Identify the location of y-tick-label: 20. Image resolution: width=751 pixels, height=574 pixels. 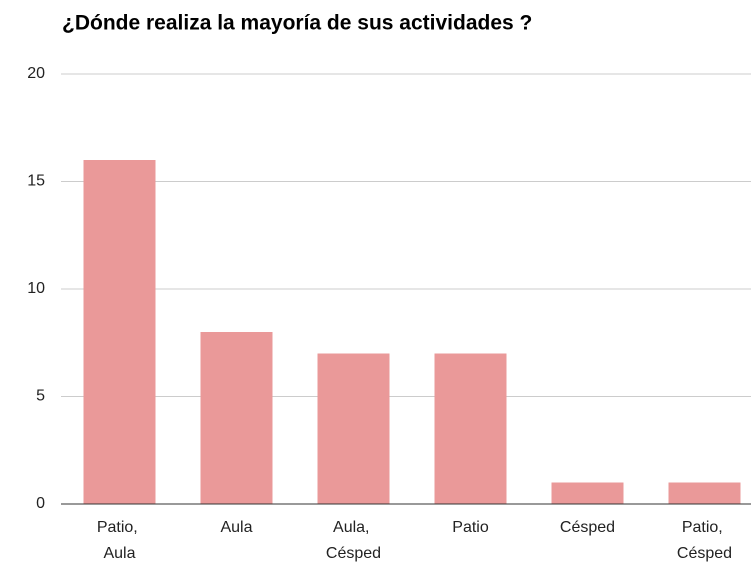
(36, 73).